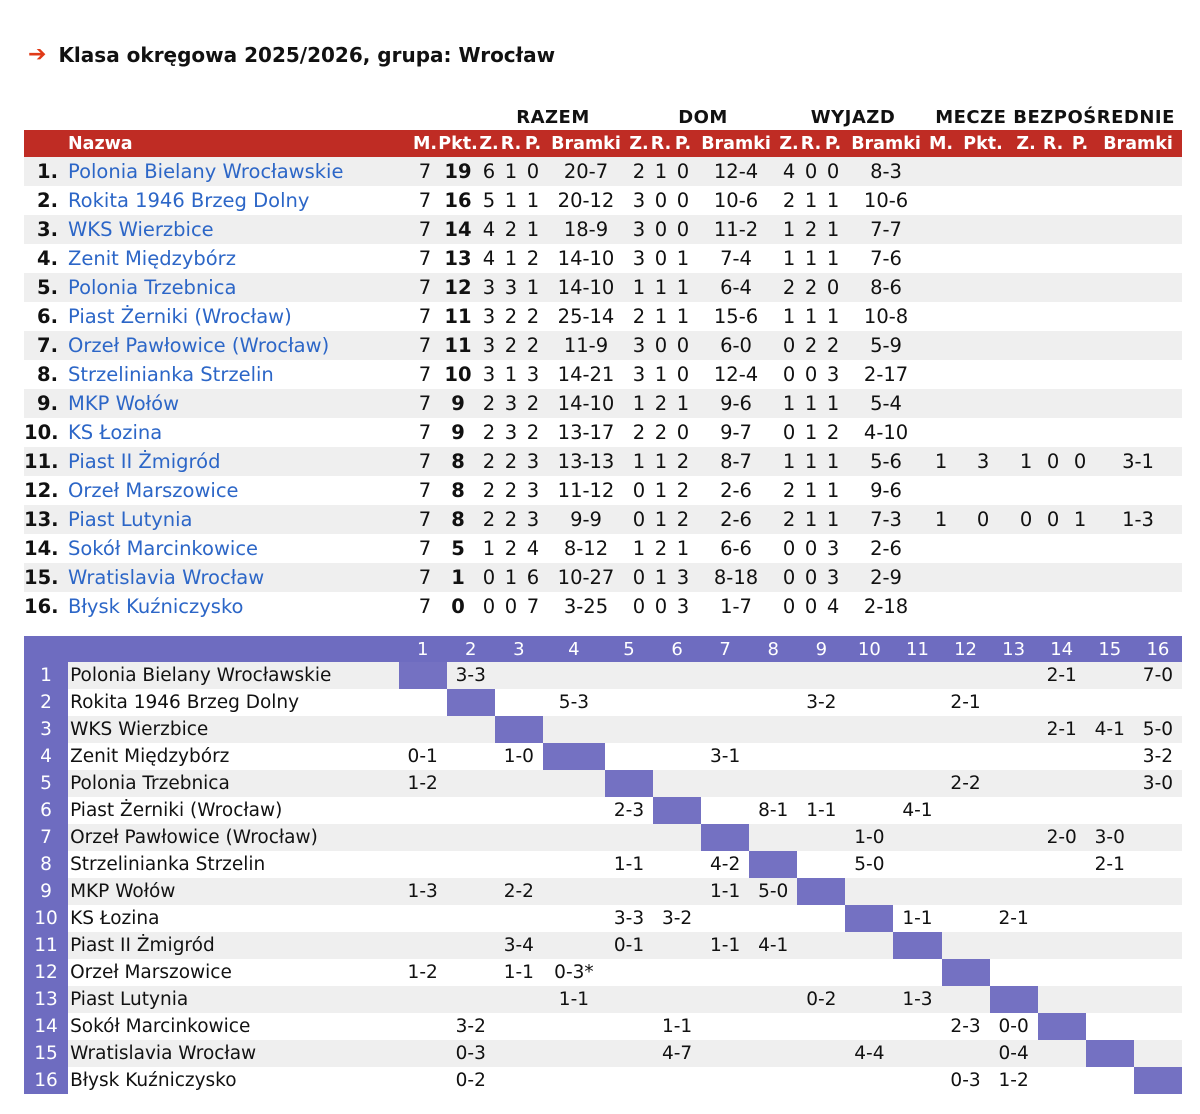 The height and width of the screenshot is (1114, 1200). Describe the element at coordinates (586, 345) in the screenshot. I see `cell-bramki: 11-9` at that location.